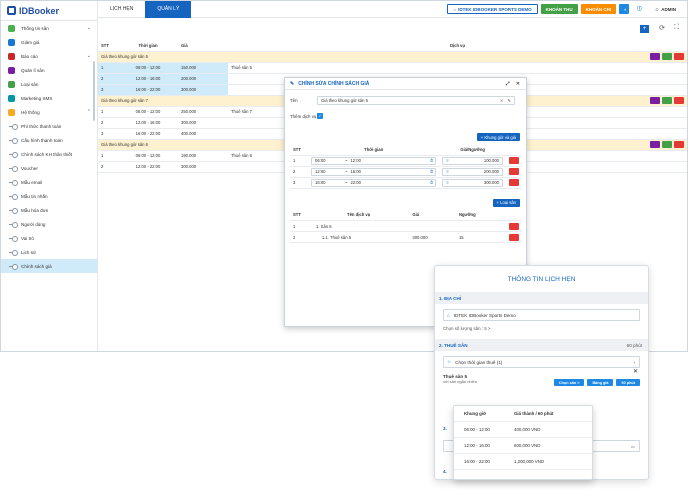  Describe the element at coordinates (163, 101) in the screenshot. I see `group-title: Giá theo khung giờ sân 7` at that location.